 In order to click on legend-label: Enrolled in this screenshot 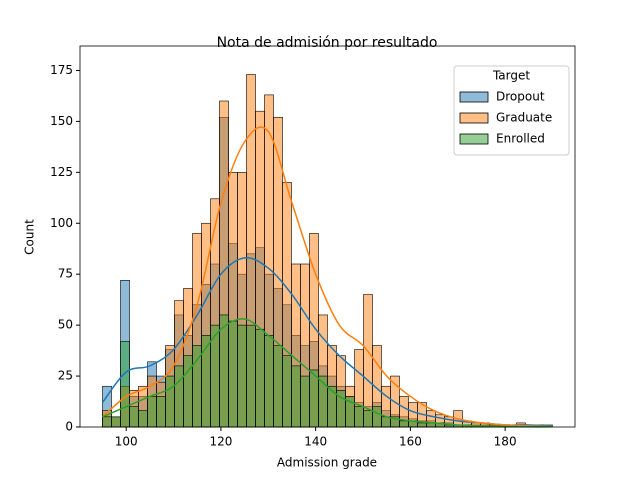, I will do `click(520, 139)`.